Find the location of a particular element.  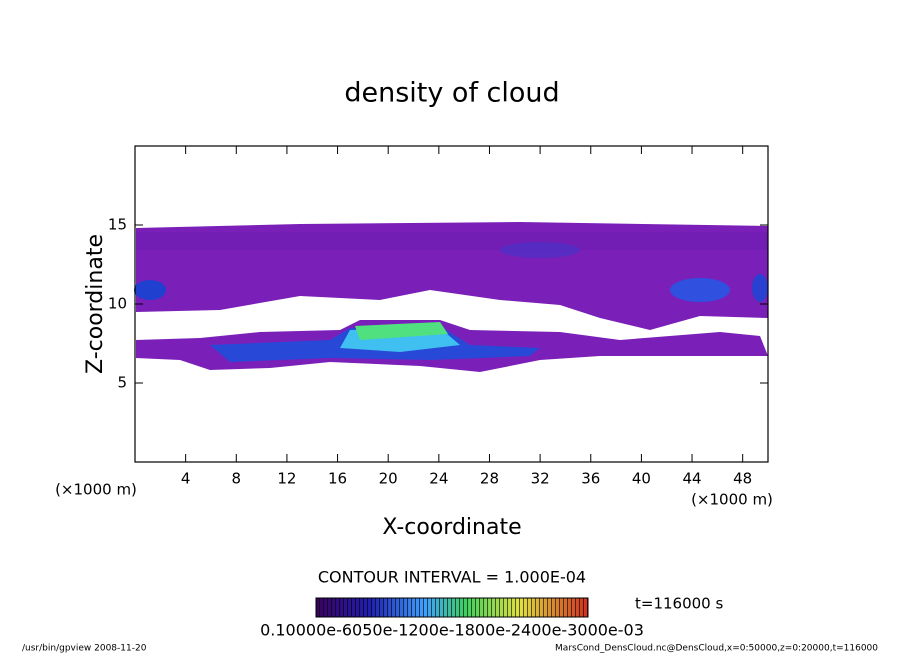

y-tick-label: 5 is located at coordinates (122, 383).